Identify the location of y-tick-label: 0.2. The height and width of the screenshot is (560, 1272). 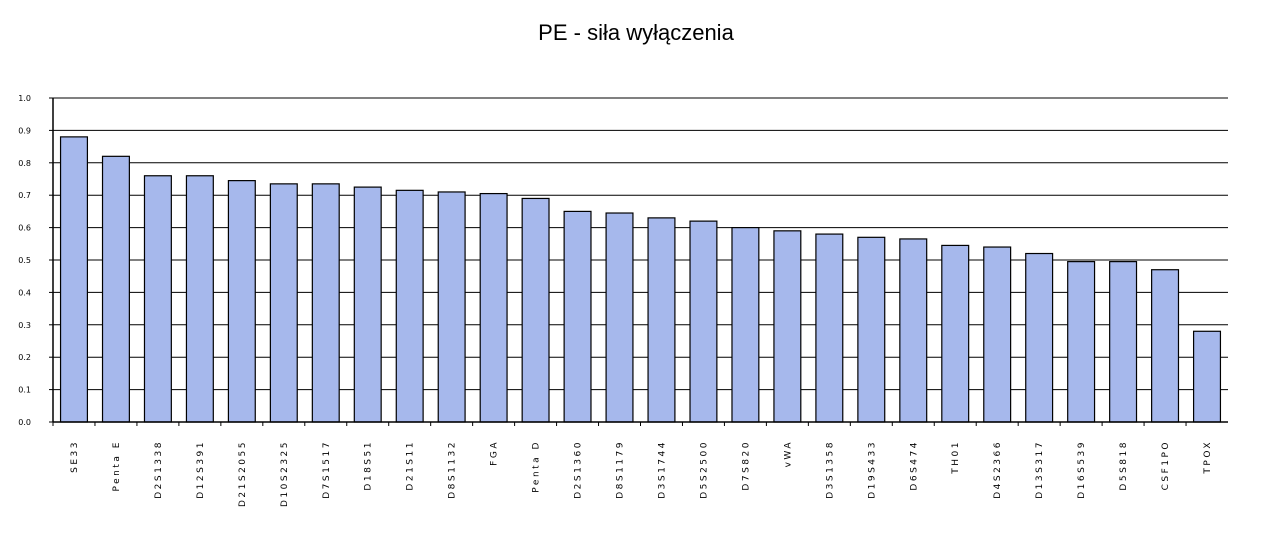
(24, 357).